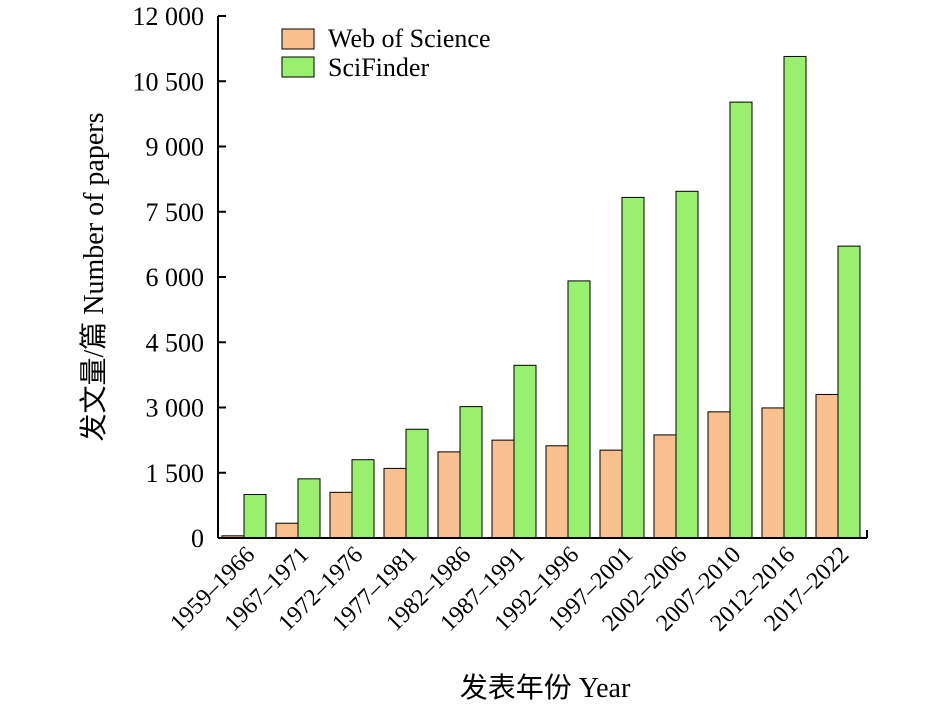 Image resolution: width=945 pixels, height=708 pixels. I want to click on x-axis-title: 发表年份 Year, so click(545, 688).